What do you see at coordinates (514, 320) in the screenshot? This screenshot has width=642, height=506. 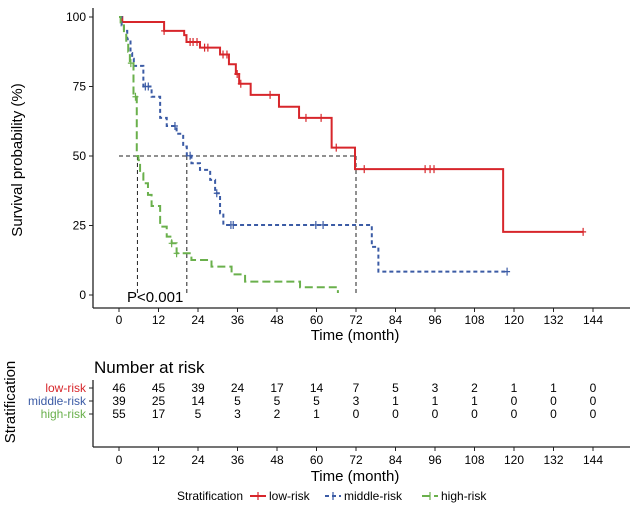 I see `x-tick-label: 120` at bounding box center [514, 320].